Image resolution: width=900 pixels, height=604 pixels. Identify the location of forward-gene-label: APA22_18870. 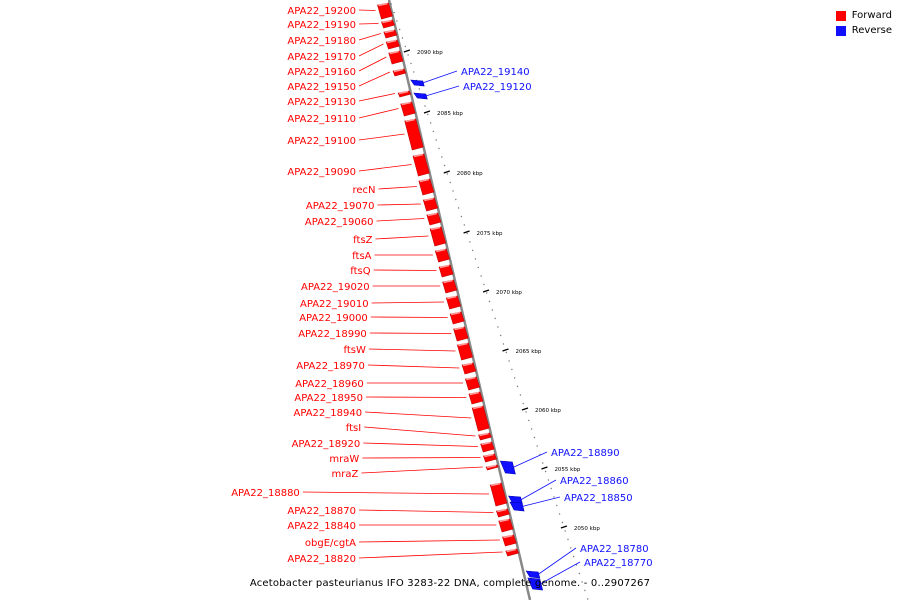
(321, 511).